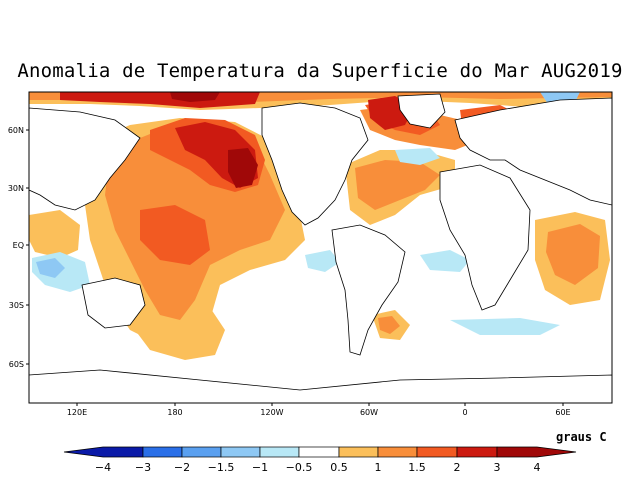  Describe the element at coordinates (243, 168) in the screenshot. I see `anomaly-patch-gulf-of-alaska-dark-red` at that location.